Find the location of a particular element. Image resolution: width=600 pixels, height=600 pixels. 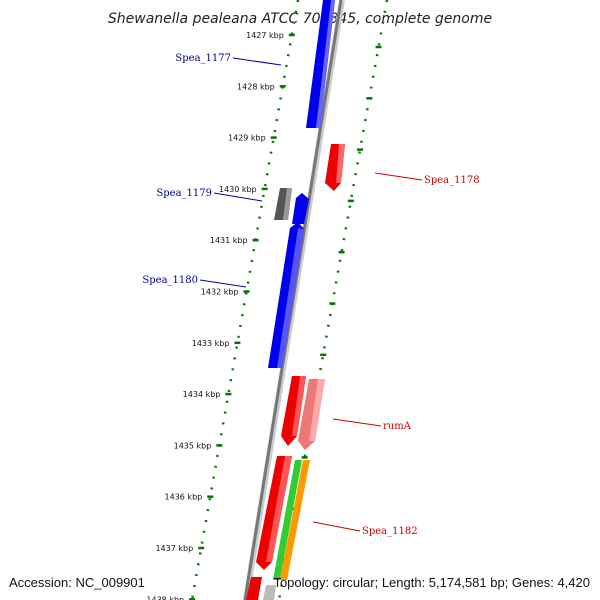

gene-orange-feature is located at coordinates (295, 520).